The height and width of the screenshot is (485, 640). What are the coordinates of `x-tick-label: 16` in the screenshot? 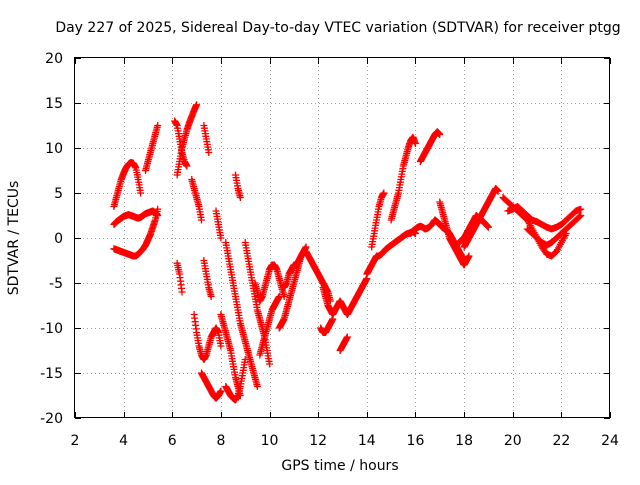 It's located at (416, 441).